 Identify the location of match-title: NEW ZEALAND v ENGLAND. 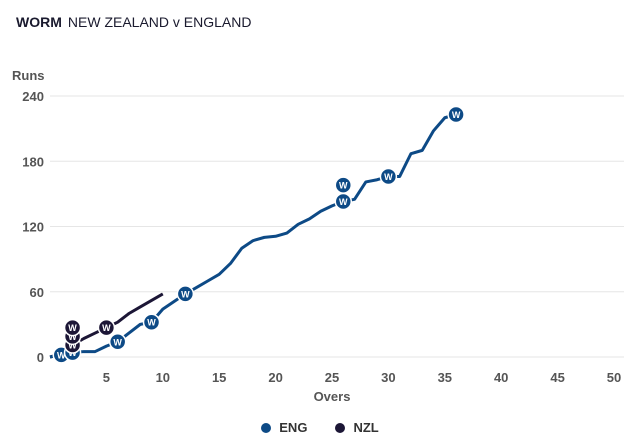
(159, 22).